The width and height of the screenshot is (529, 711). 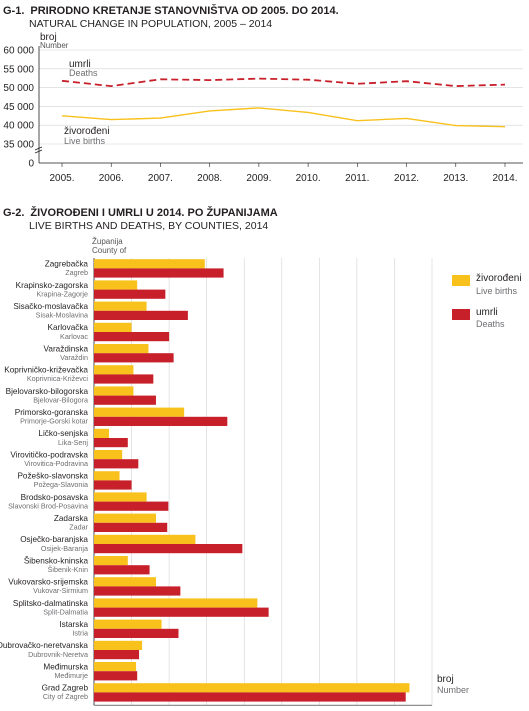 I want to click on g2-category-label: Međimurska, so click(x=65, y=666).